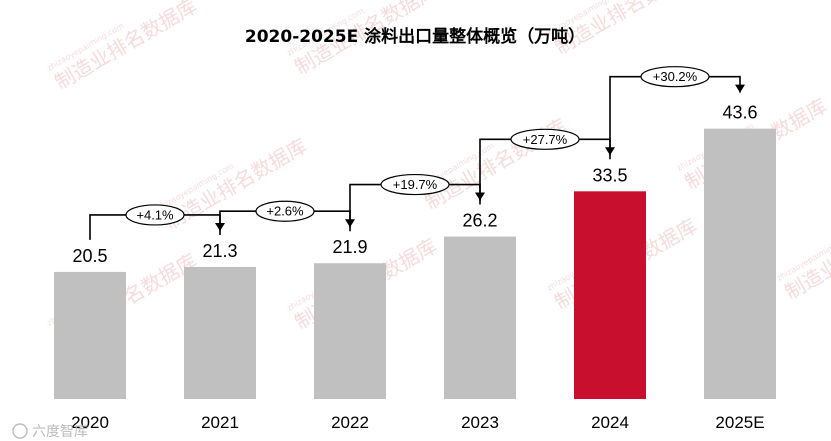 This screenshot has height=441, width=831. Describe the element at coordinates (350, 422) in the screenshot. I see `x-tick-label-2022: 2022` at that location.